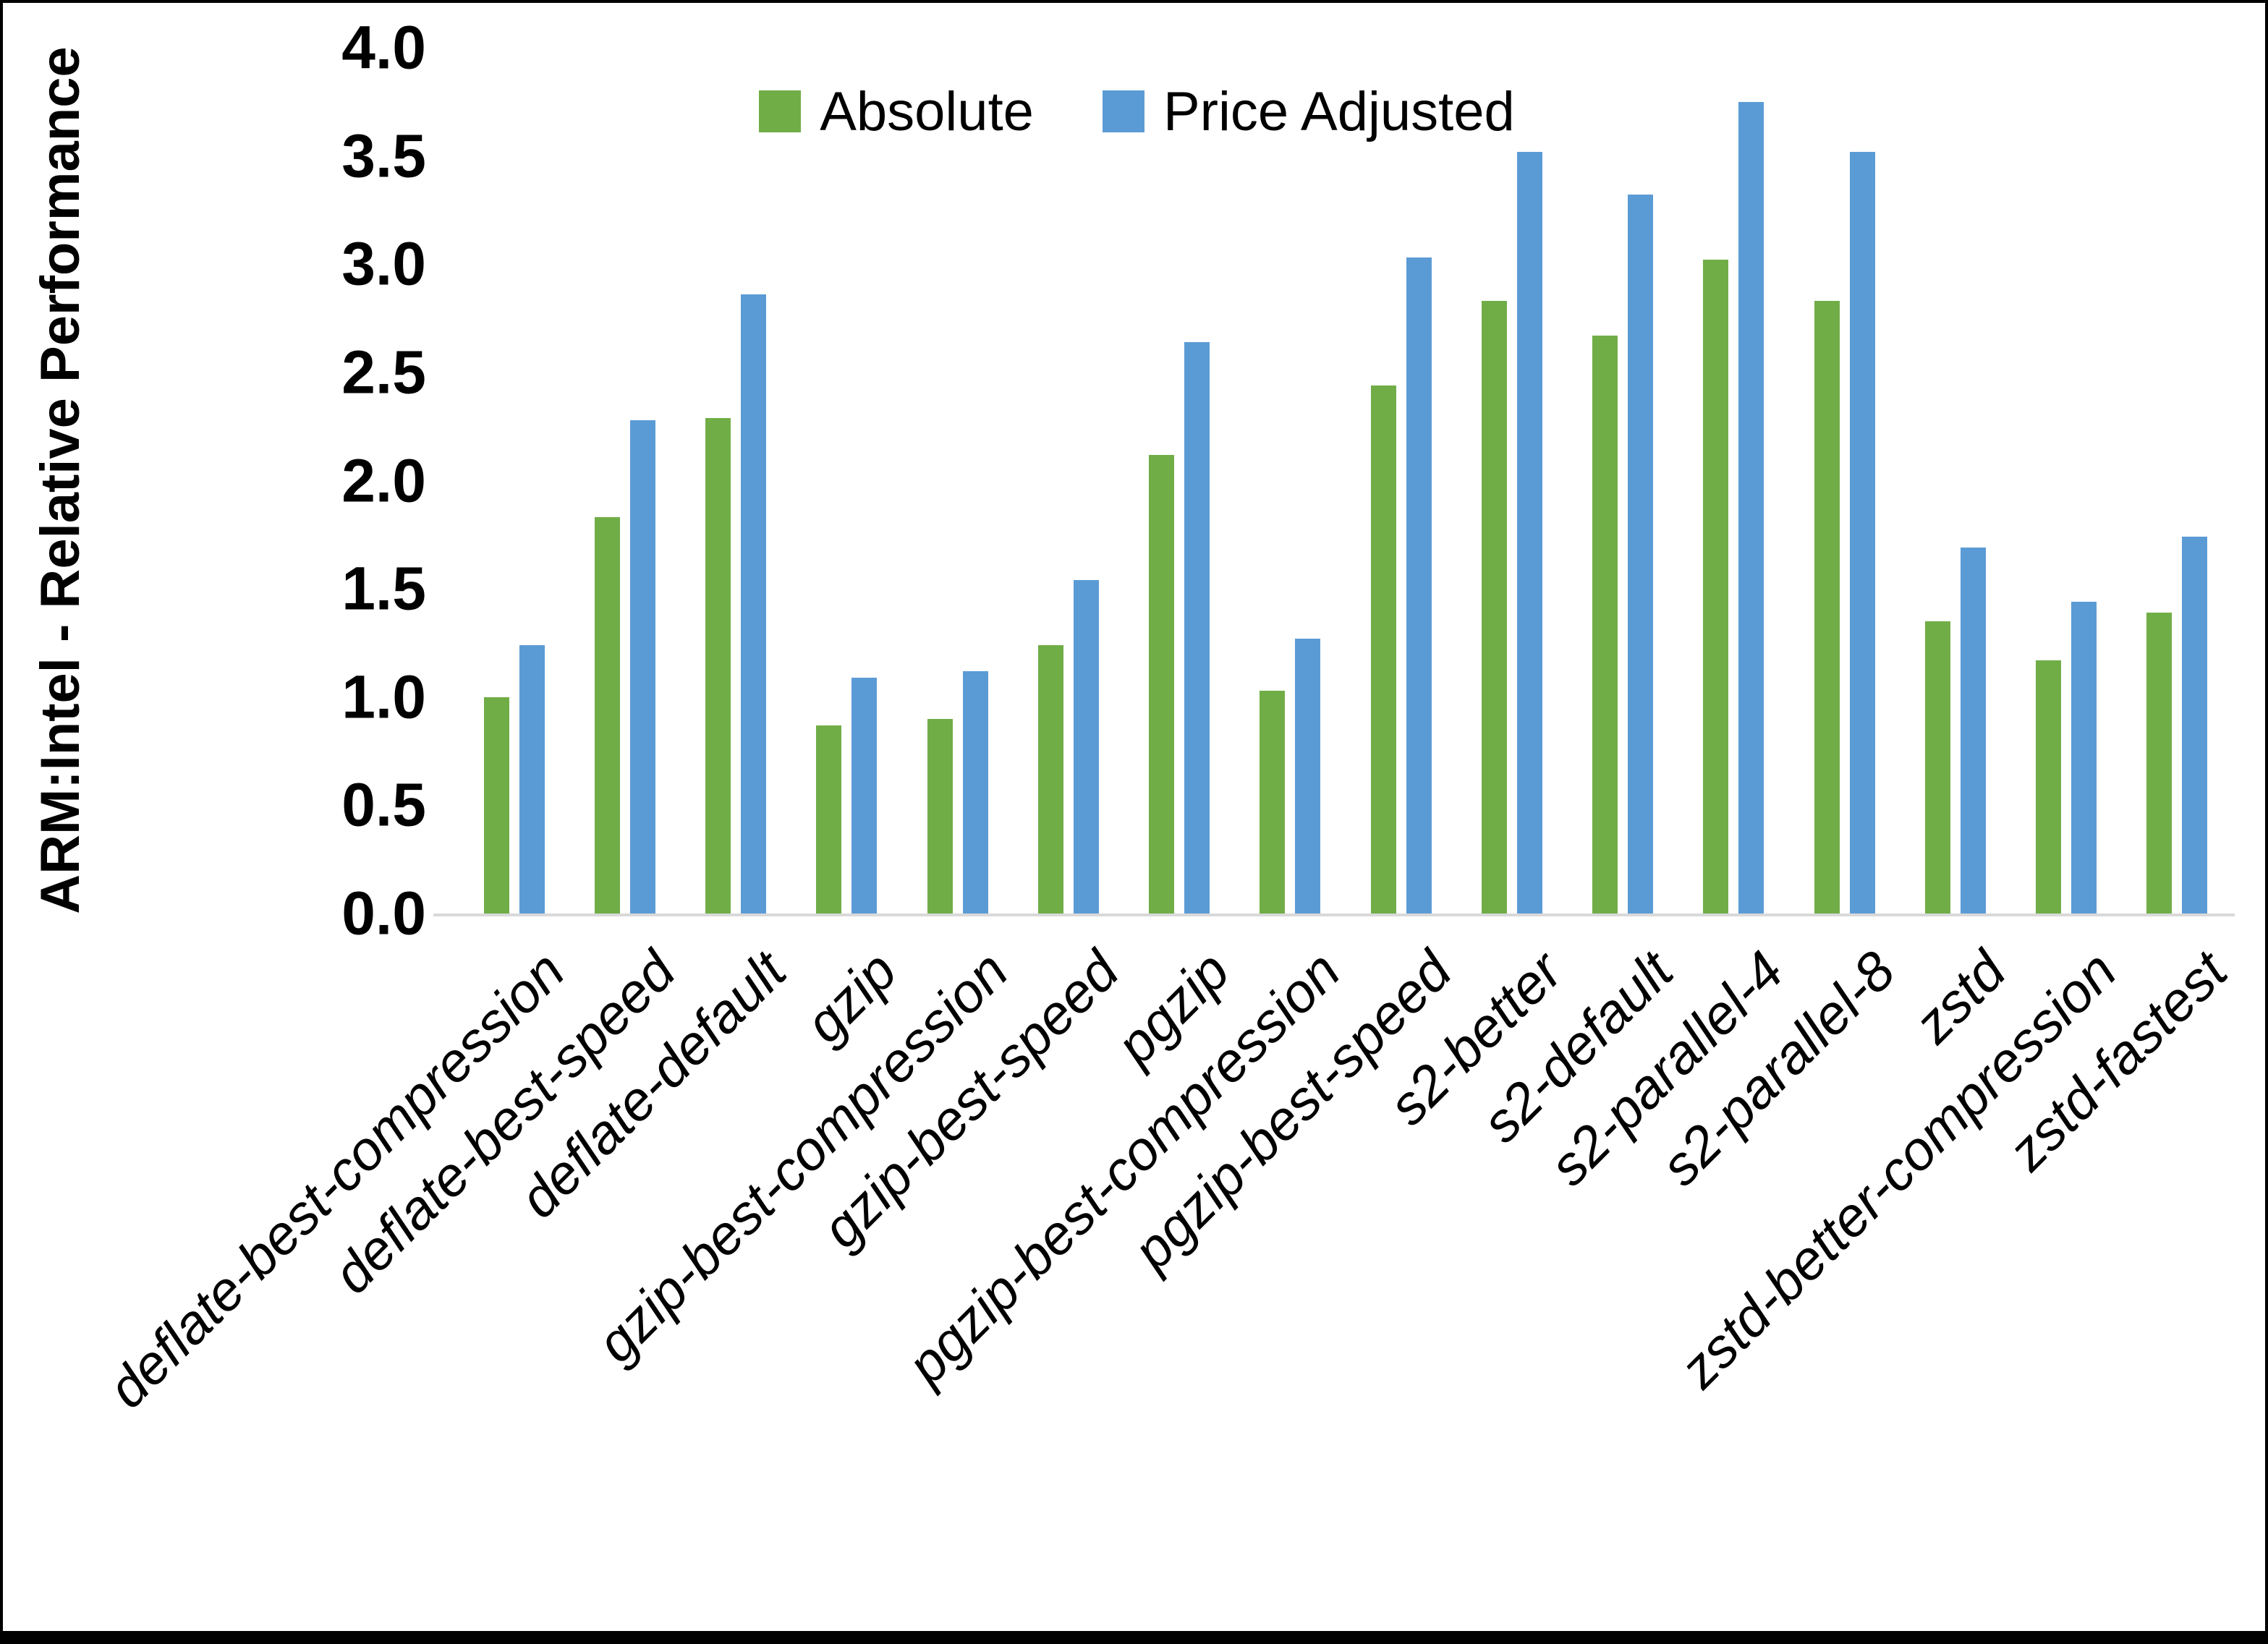 This screenshot has height=1644, width=2268. I want to click on bar-absolute-zstd-fastest, so click(2159, 763).